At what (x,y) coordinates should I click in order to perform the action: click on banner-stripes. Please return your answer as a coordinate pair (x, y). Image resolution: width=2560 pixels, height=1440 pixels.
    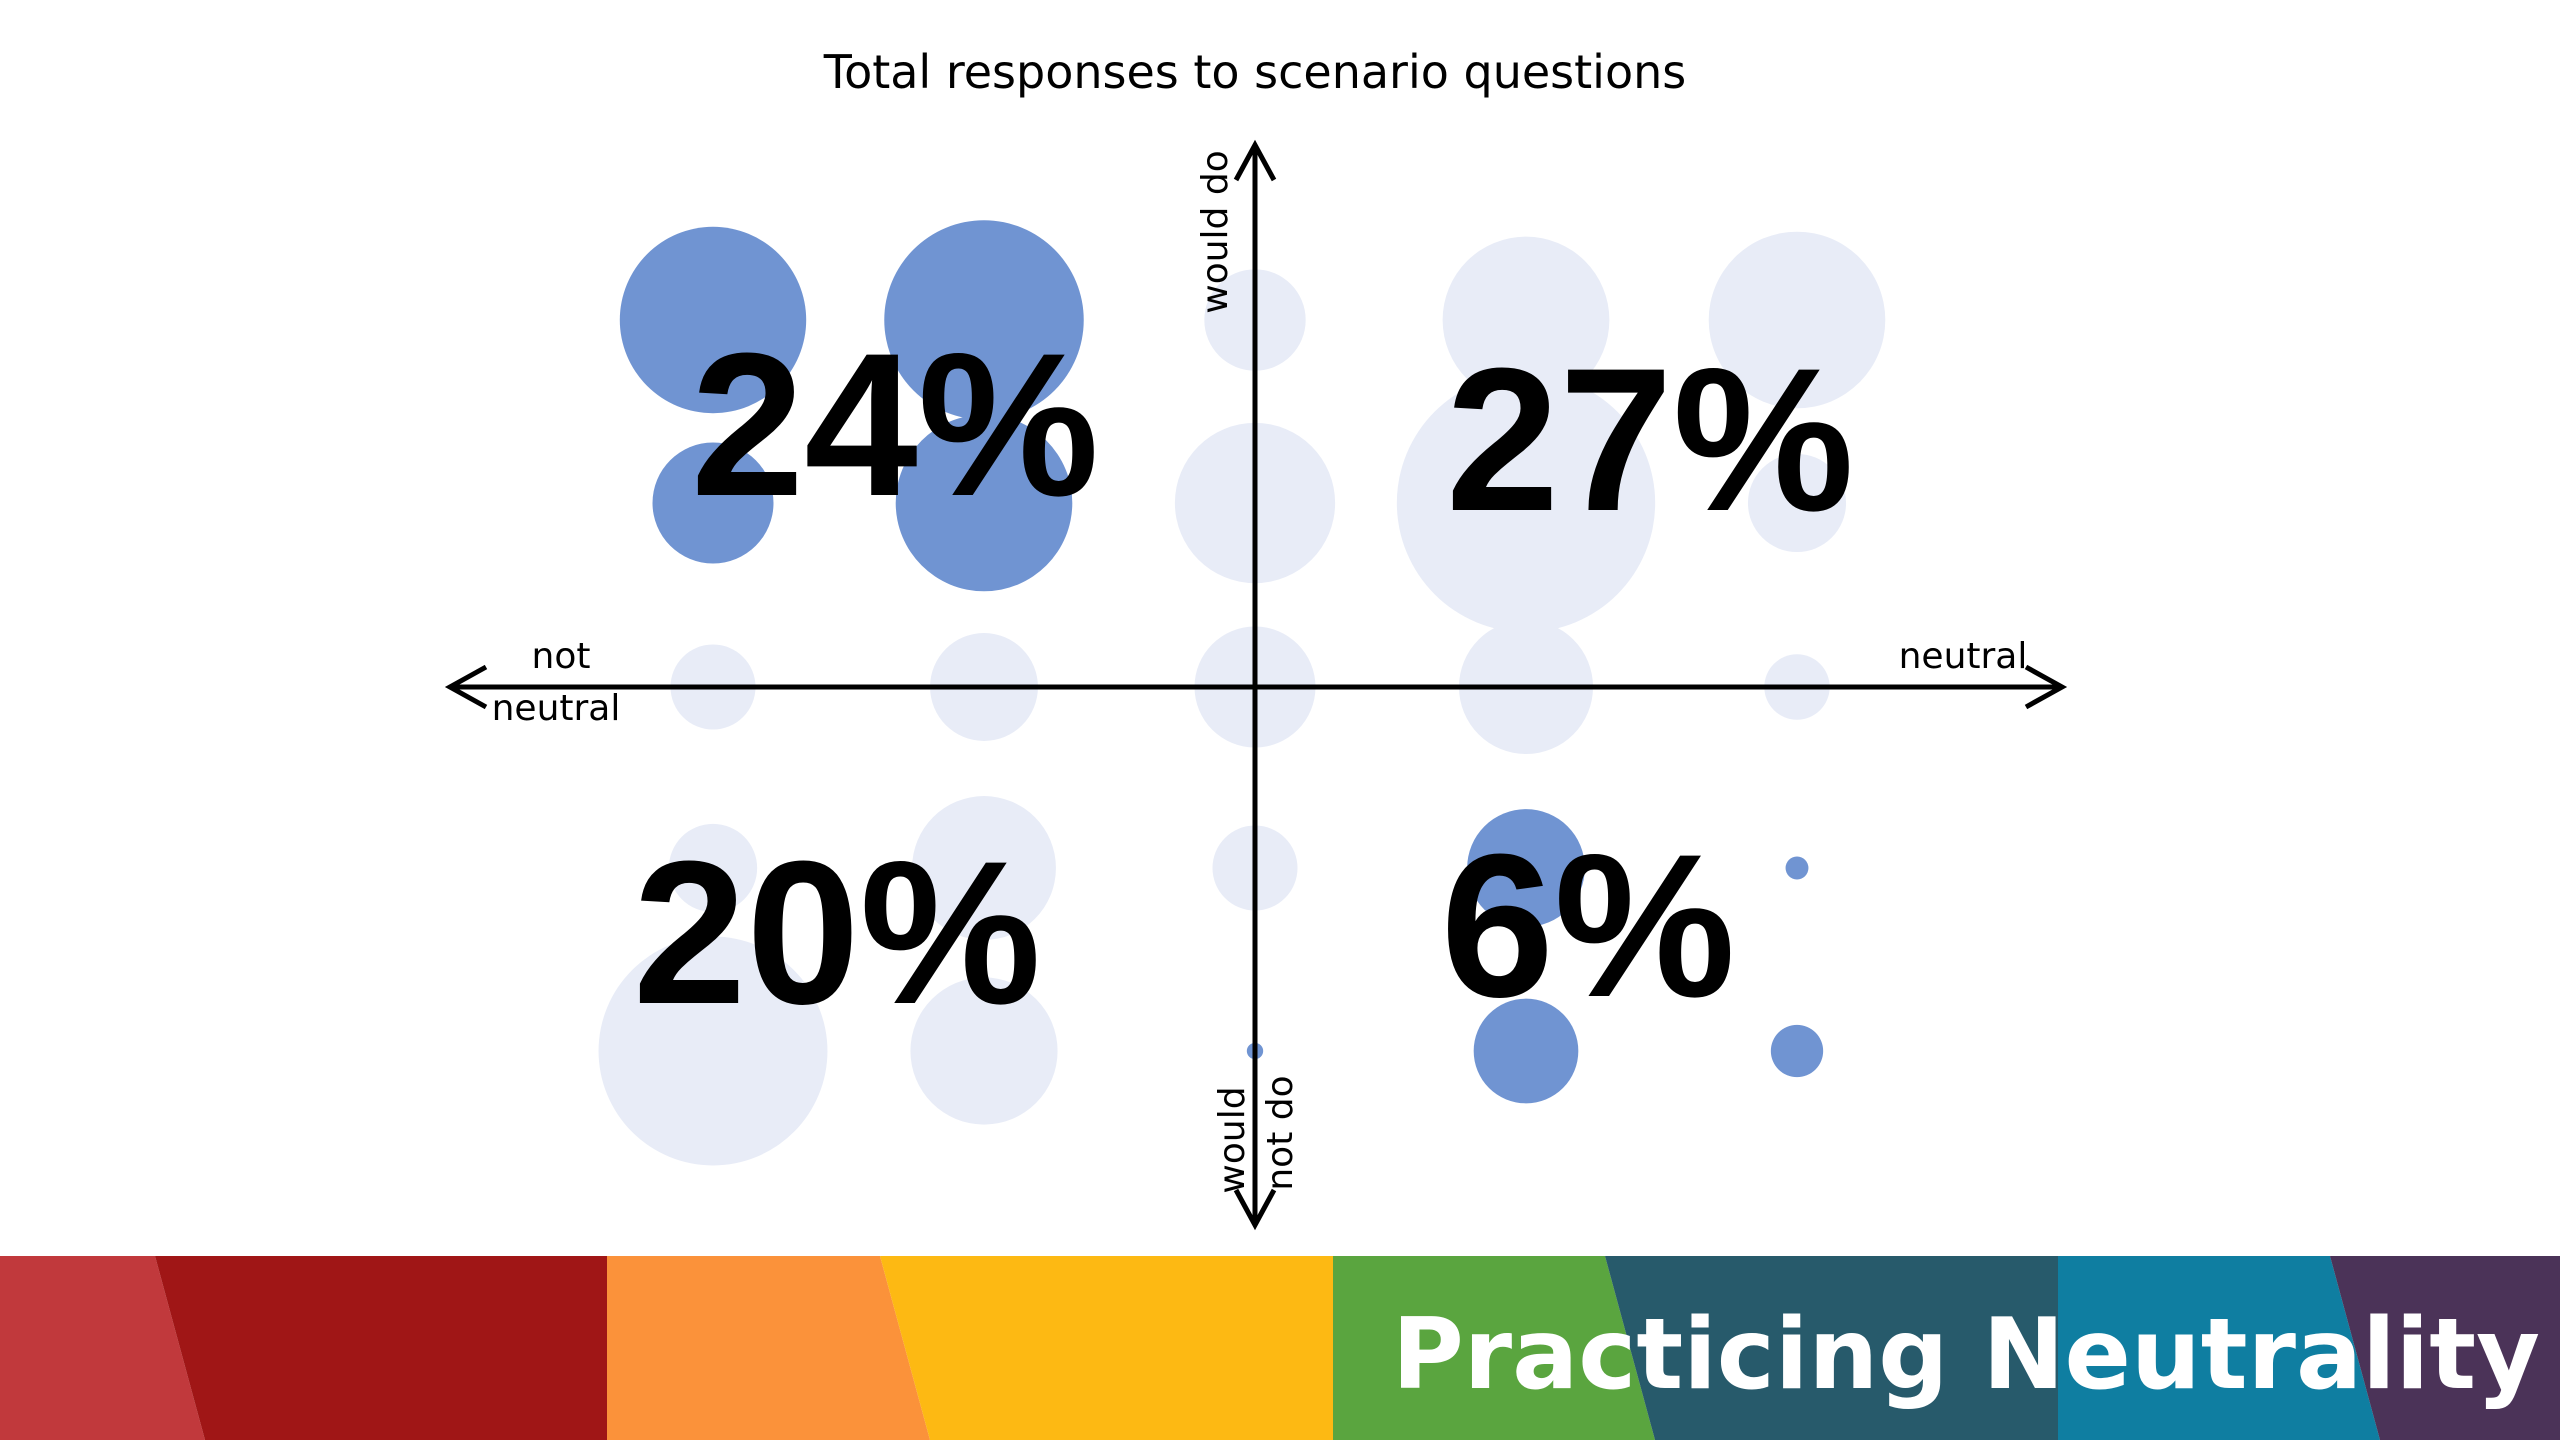
    Looking at the image, I should click on (1280, 1348).